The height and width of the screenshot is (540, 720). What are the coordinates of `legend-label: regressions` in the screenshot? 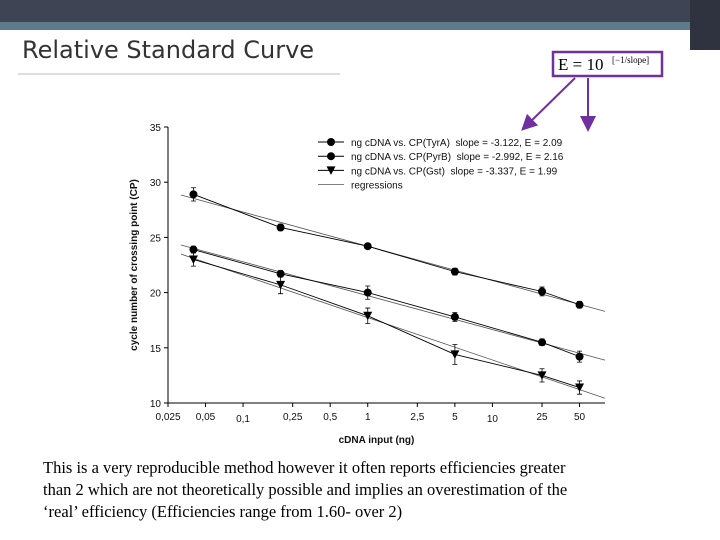 It's located at (377, 186).